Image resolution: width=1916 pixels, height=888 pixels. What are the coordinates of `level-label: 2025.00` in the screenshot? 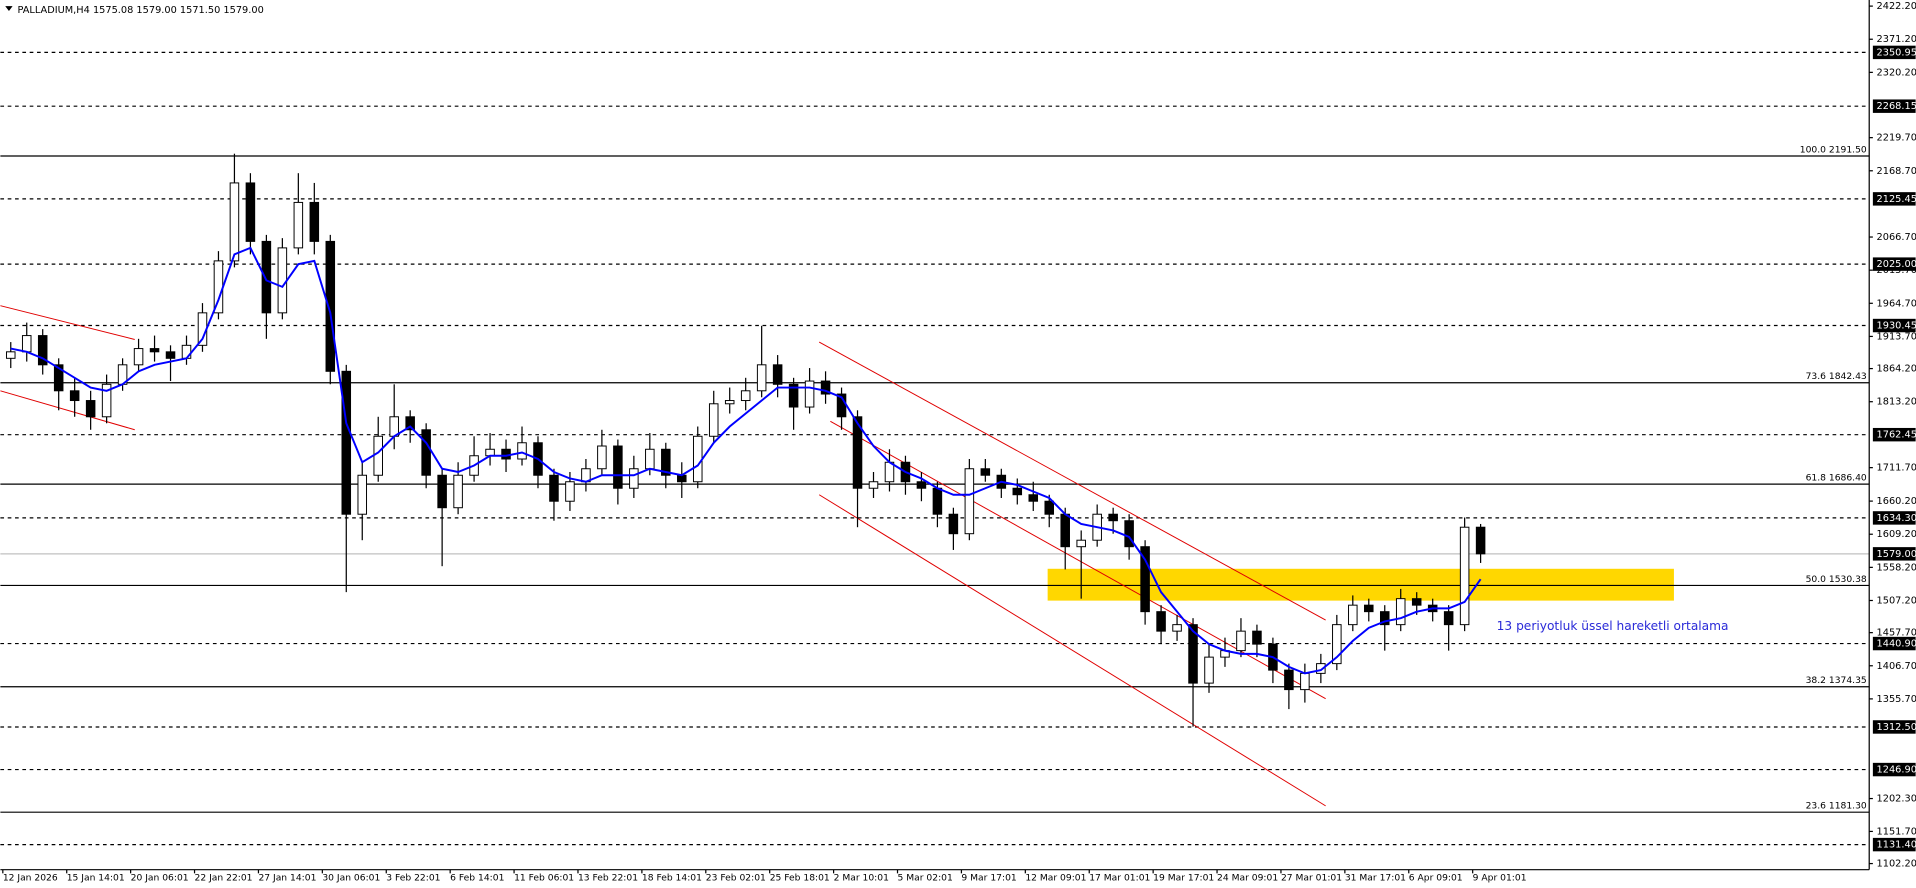 It's located at (1896, 264).